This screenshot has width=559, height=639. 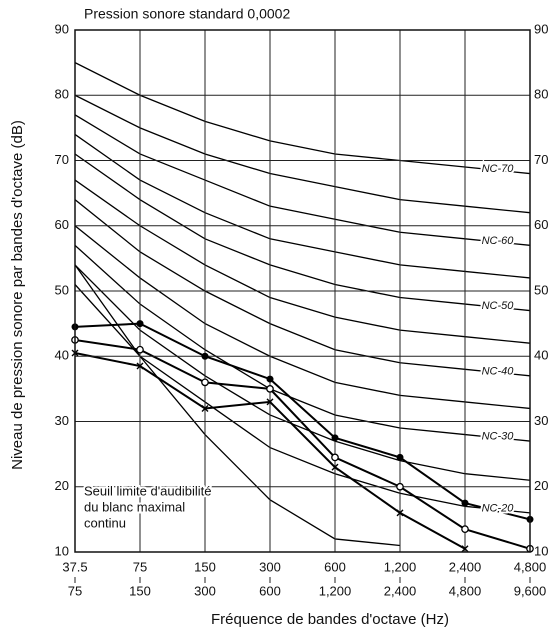 I want to click on y-tick-label: 90, so click(x=62, y=28).